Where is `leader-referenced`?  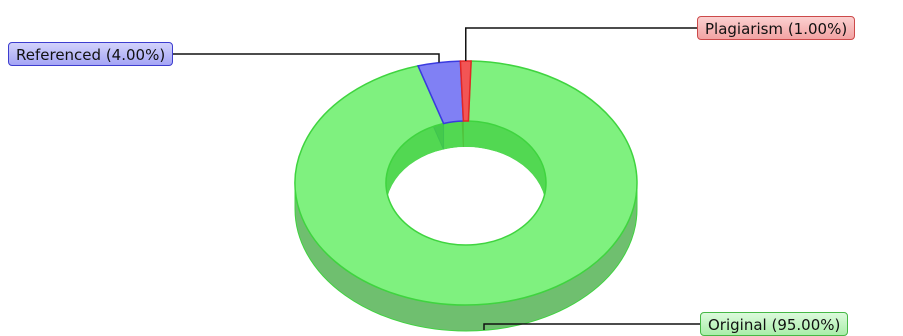
leader-referenced is located at coordinates (306, 58).